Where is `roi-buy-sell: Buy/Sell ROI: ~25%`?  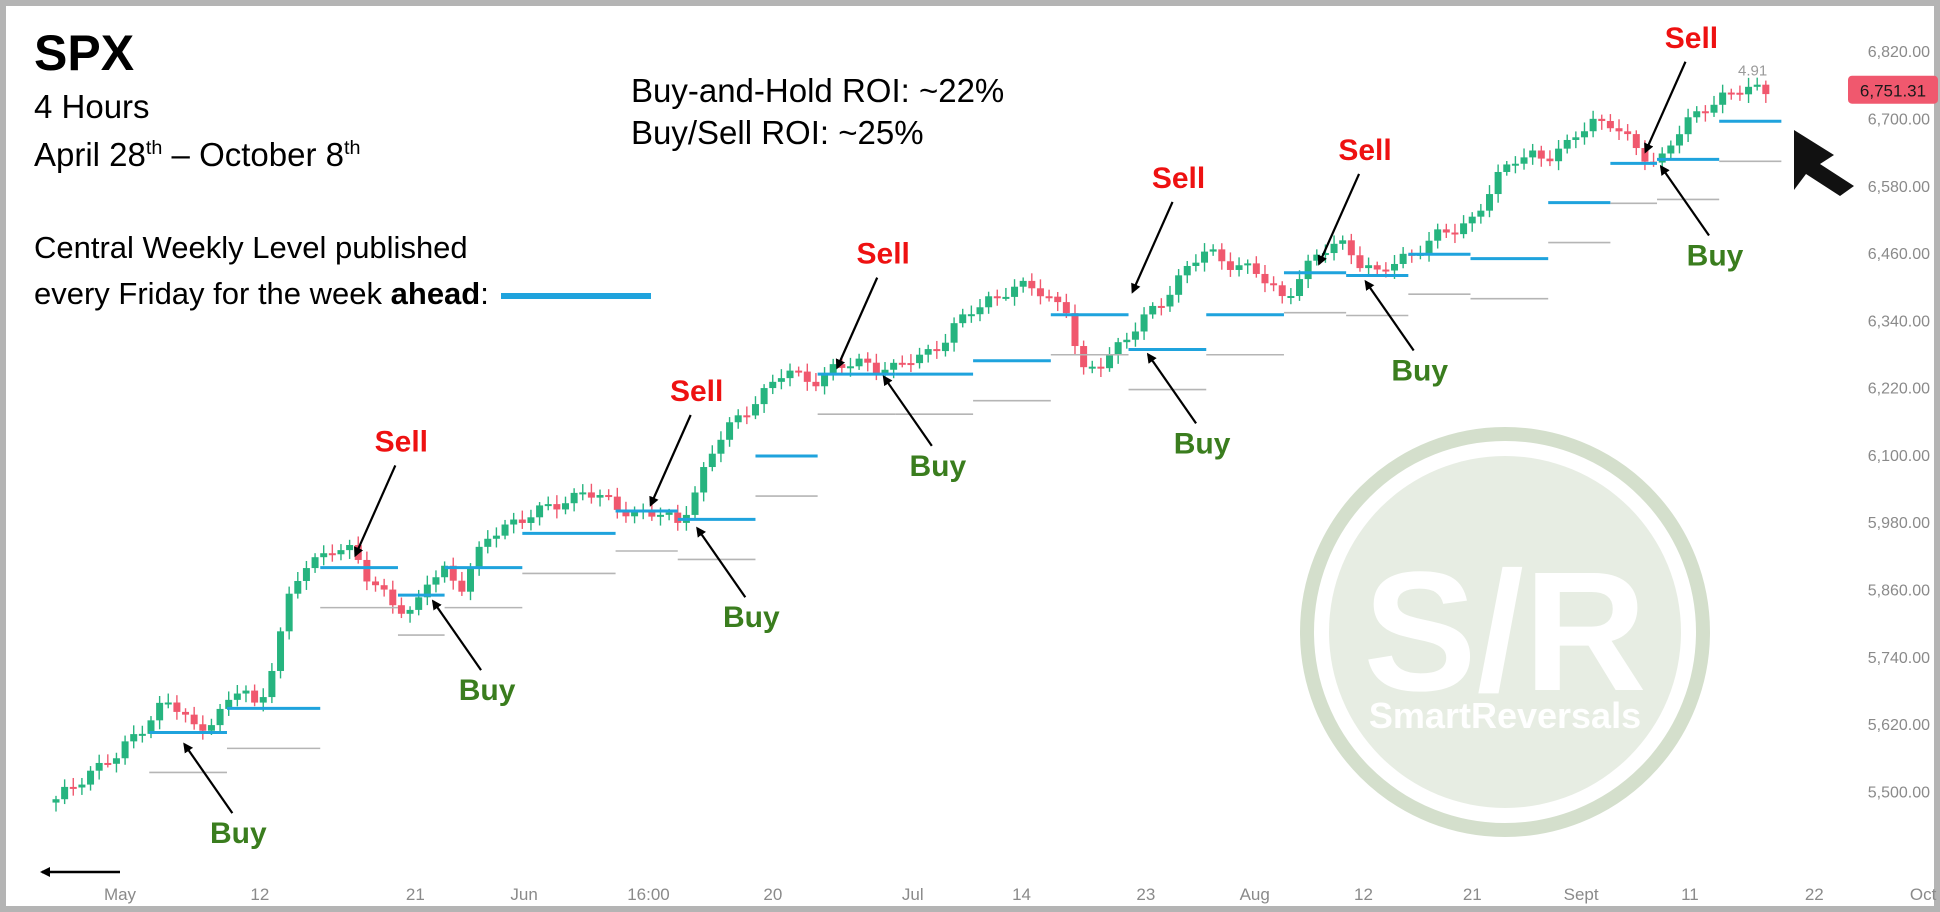
roi-buy-sell: Buy/Sell ROI: ~25% is located at coordinates (777, 132).